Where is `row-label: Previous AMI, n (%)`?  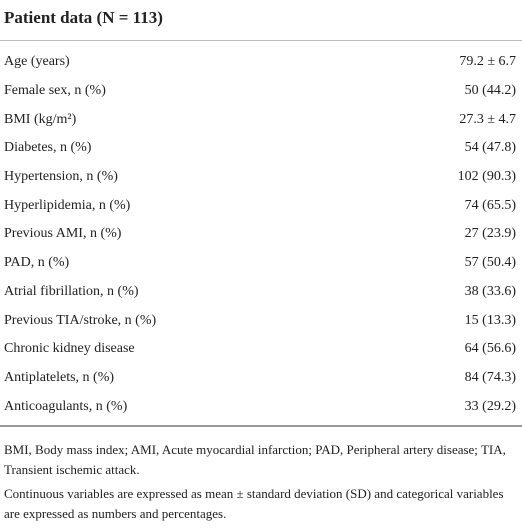 row-label: Previous AMI, n (%) is located at coordinates (63, 234).